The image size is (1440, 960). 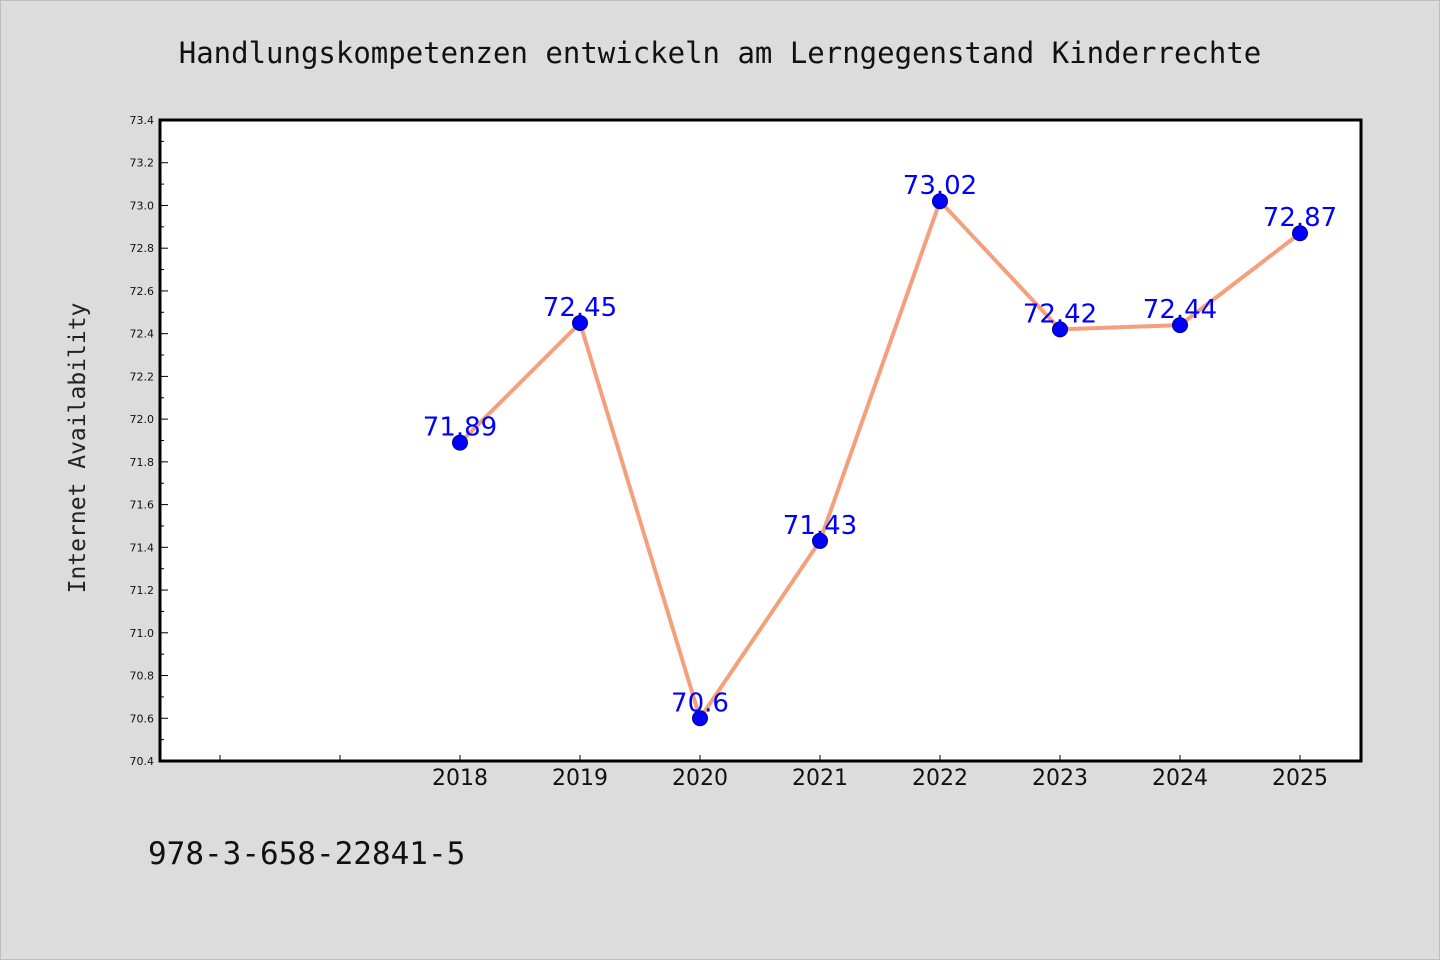 What do you see at coordinates (142, 376) in the screenshot?
I see `y-tick-label: 72.2` at bounding box center [142, 376].